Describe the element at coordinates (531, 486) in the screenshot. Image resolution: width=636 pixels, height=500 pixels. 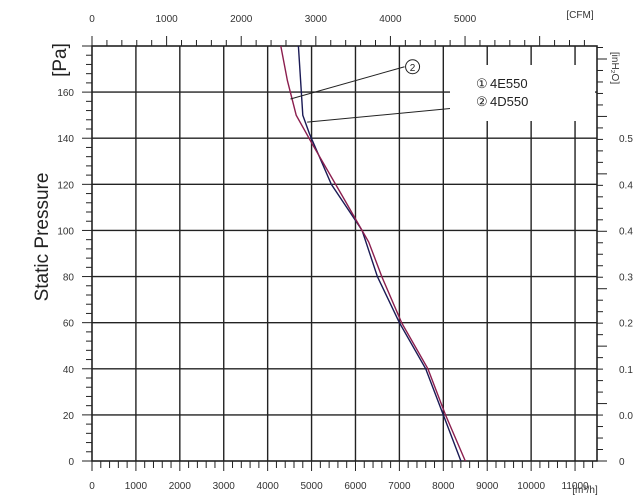
I see `x-tick-label: 10000` at that location.